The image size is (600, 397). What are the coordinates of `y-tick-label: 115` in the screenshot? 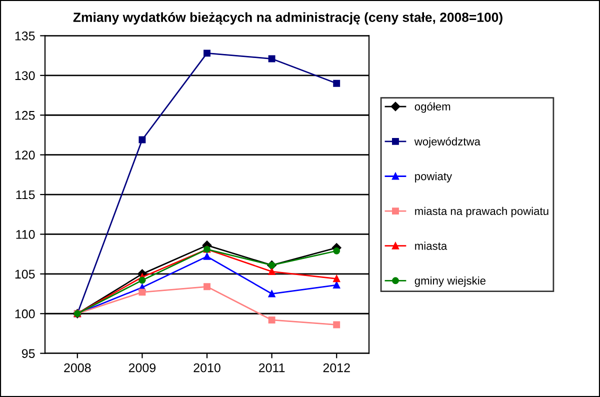 It's located at (25, 195).